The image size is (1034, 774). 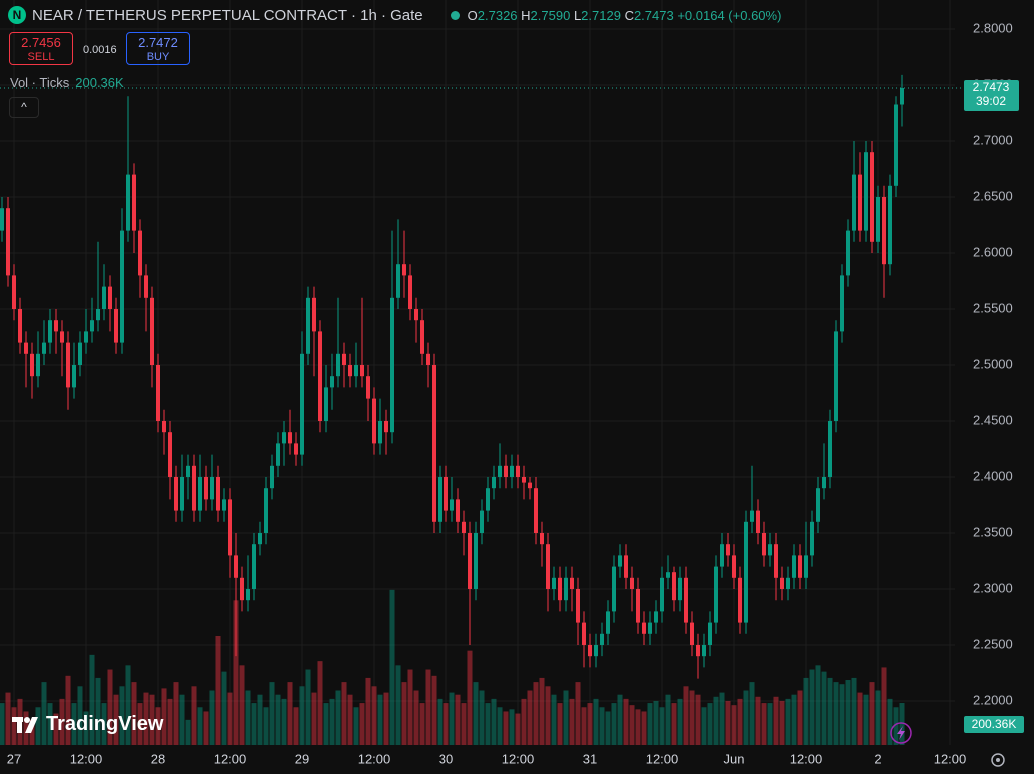 What do you see at coordinates (41, 48) in the screenshot?
I see `sell-button: 2.7456 SELL` at bounding box center [41, 48].